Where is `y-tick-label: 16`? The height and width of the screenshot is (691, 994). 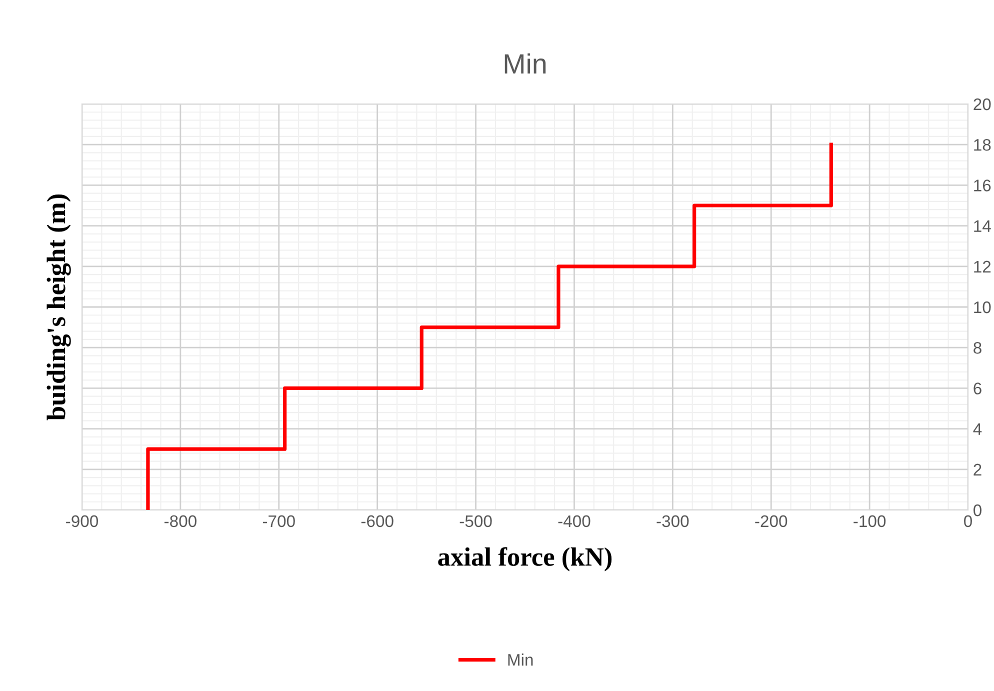
y-tick-label: 16 is located at coordinates (982, 186).